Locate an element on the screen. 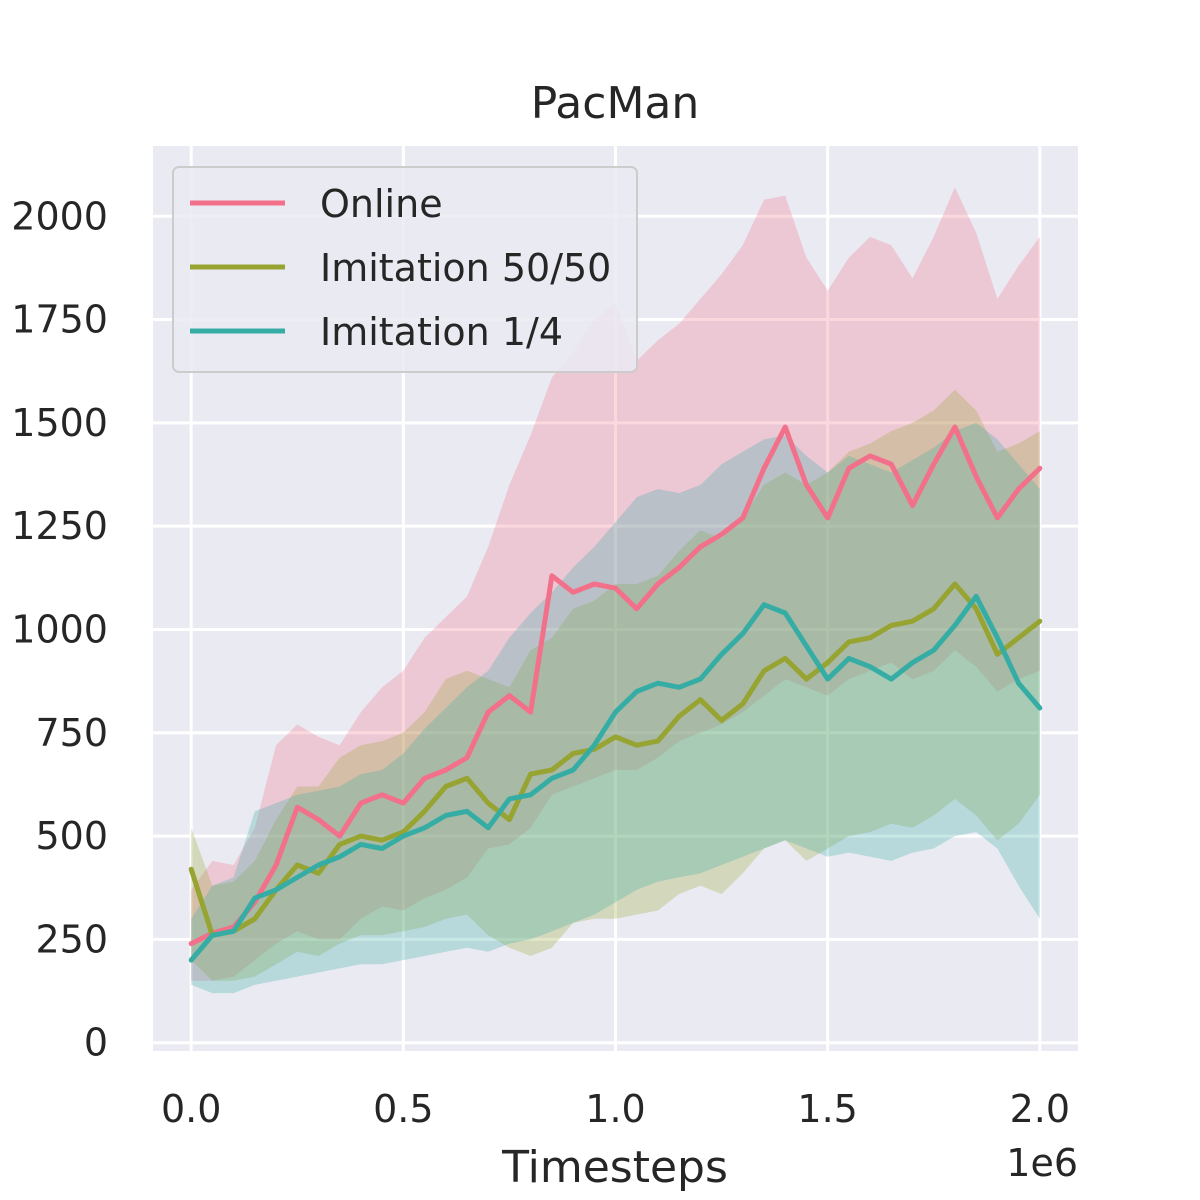 This screenshot has width=1200, height=1200. x-tick-label: 1.0 is located at coordinates (615, 1109).